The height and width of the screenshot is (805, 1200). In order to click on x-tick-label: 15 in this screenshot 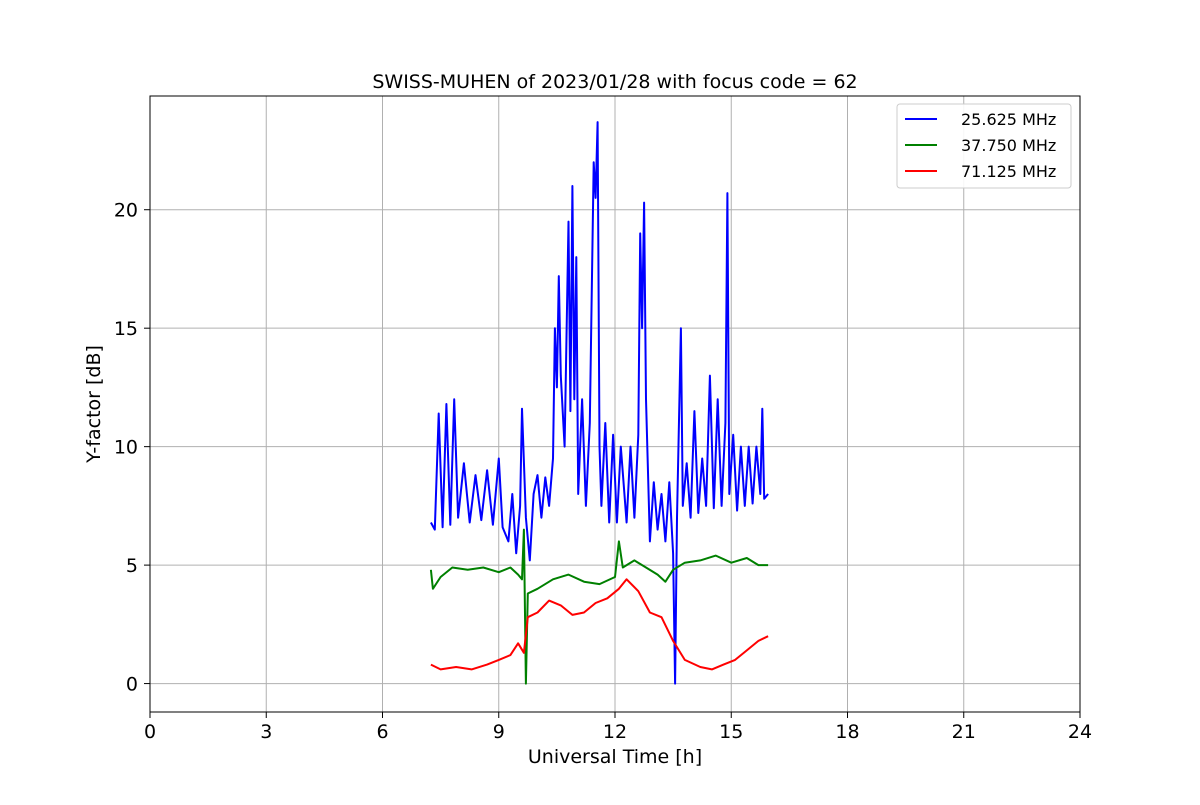, I will do `click(731, 732)`.